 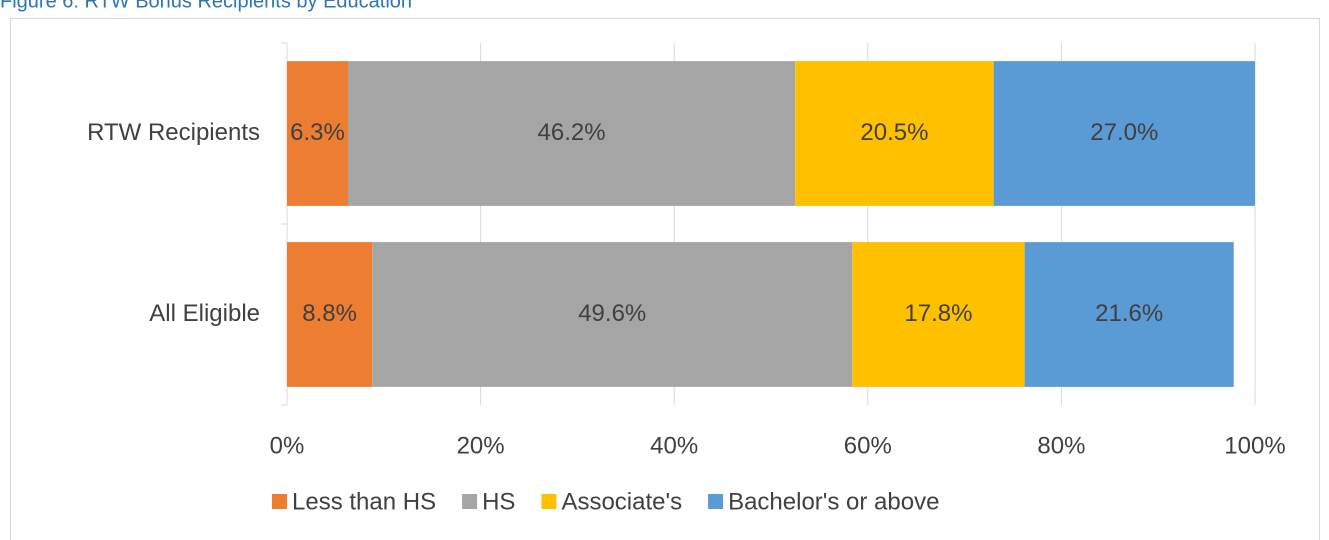 What do you see at coordinates (481, 445) in the screenshot?
I see `x-tick-label: 20%` at bounding box center [481, 445].